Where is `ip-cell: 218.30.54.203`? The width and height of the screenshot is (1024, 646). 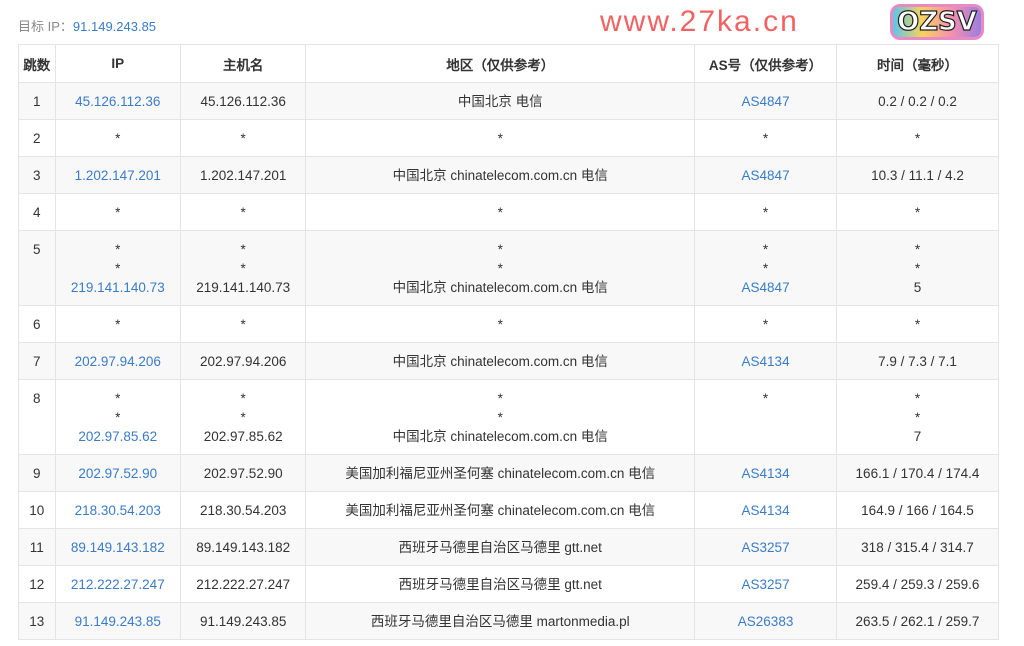 ip-cell: 218.30.54.203 is located at coordinates (117, 510).